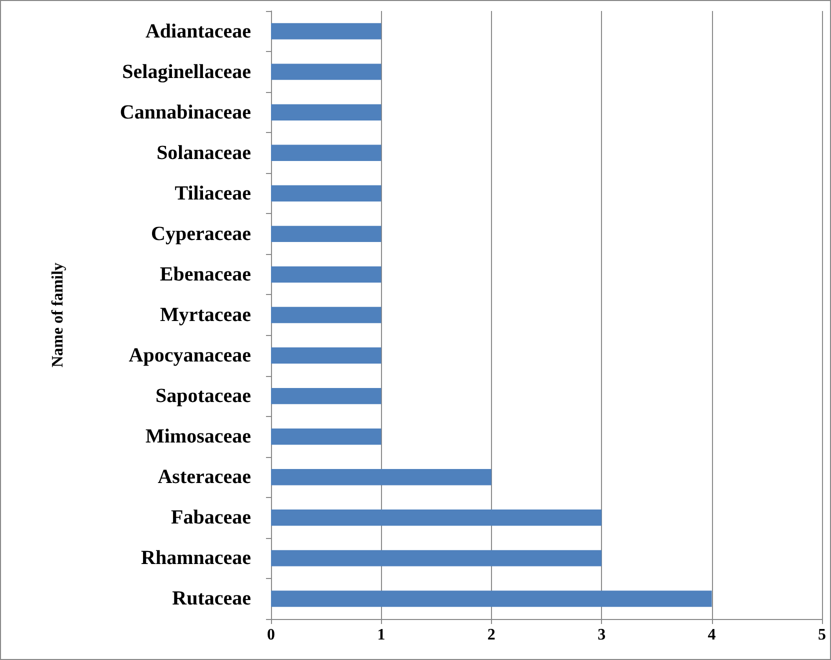 This screenshot has height=660, width=831. I want to click on x-tick-label: 5, so click(822, 635).